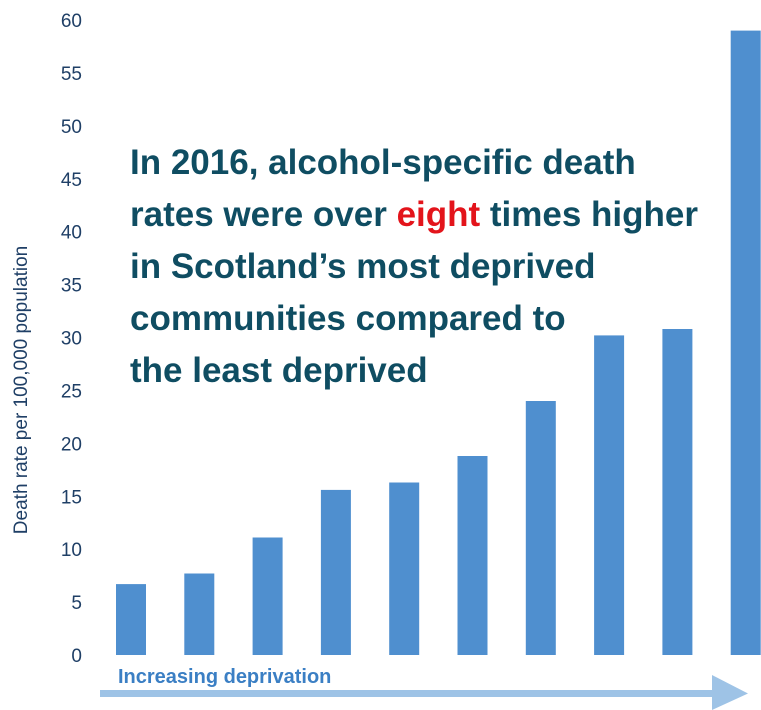  I want to click on y-tick-label: 50, so click(71, 127).